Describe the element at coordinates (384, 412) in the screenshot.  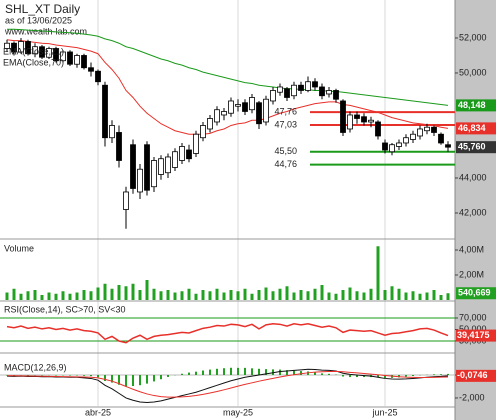
I see `x-tick-label: jun-25` at that location.